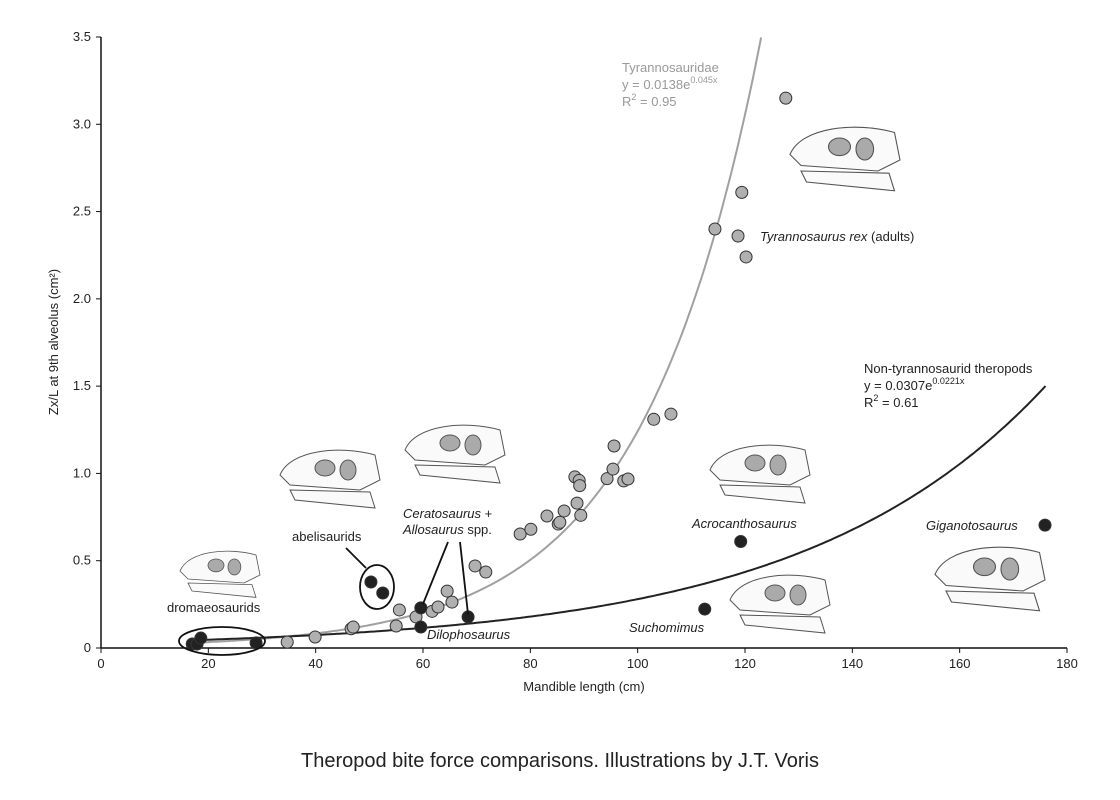 The height and width of the screenshot is (800, 1120). What do you see at coordinates (670, 83) in the screenshot?
I see `svg-text: y = 0.0138e0.045x` at bounding box center [670, 83].